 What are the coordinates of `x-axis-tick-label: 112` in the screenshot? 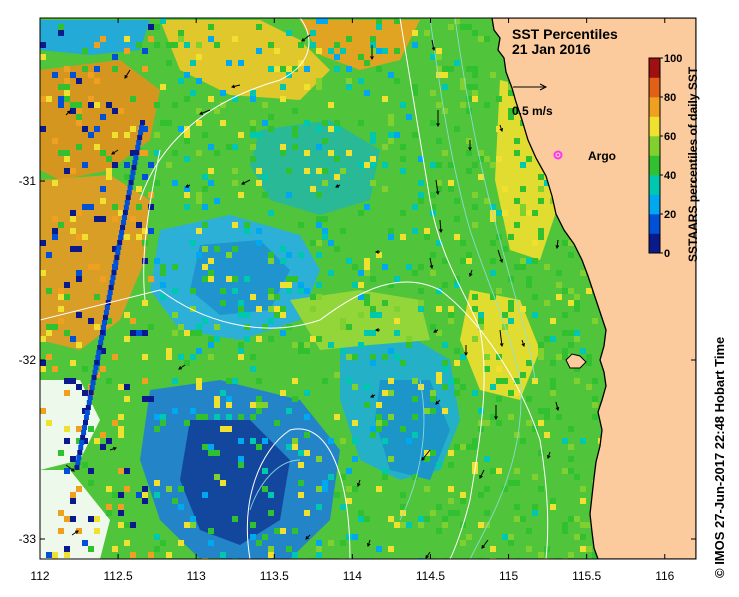 It's located at (39, 576).